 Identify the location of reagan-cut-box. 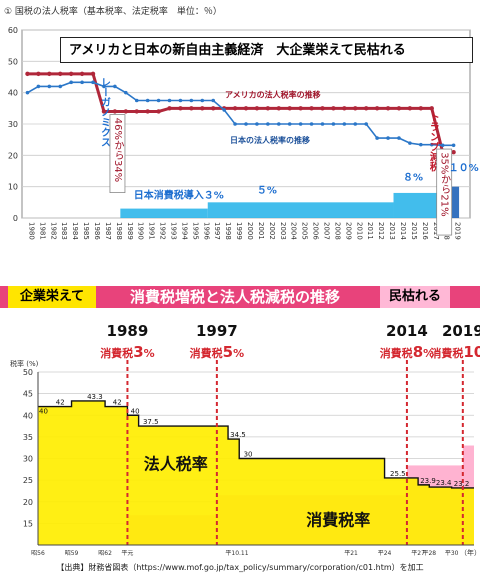
(117, 153).